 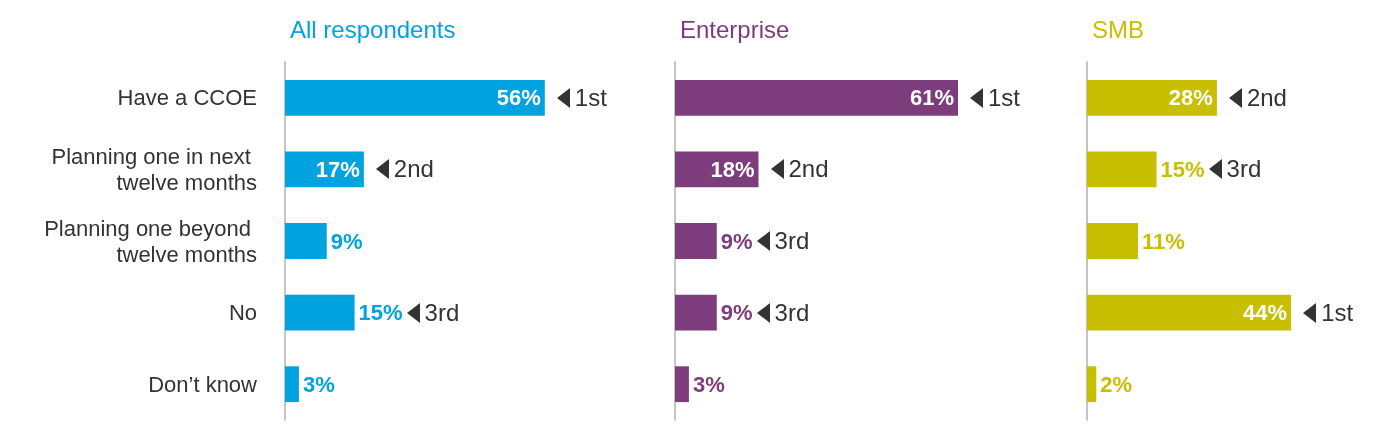 I want to click on y-tick-label: Don’t know, so click(x=203, y=384).